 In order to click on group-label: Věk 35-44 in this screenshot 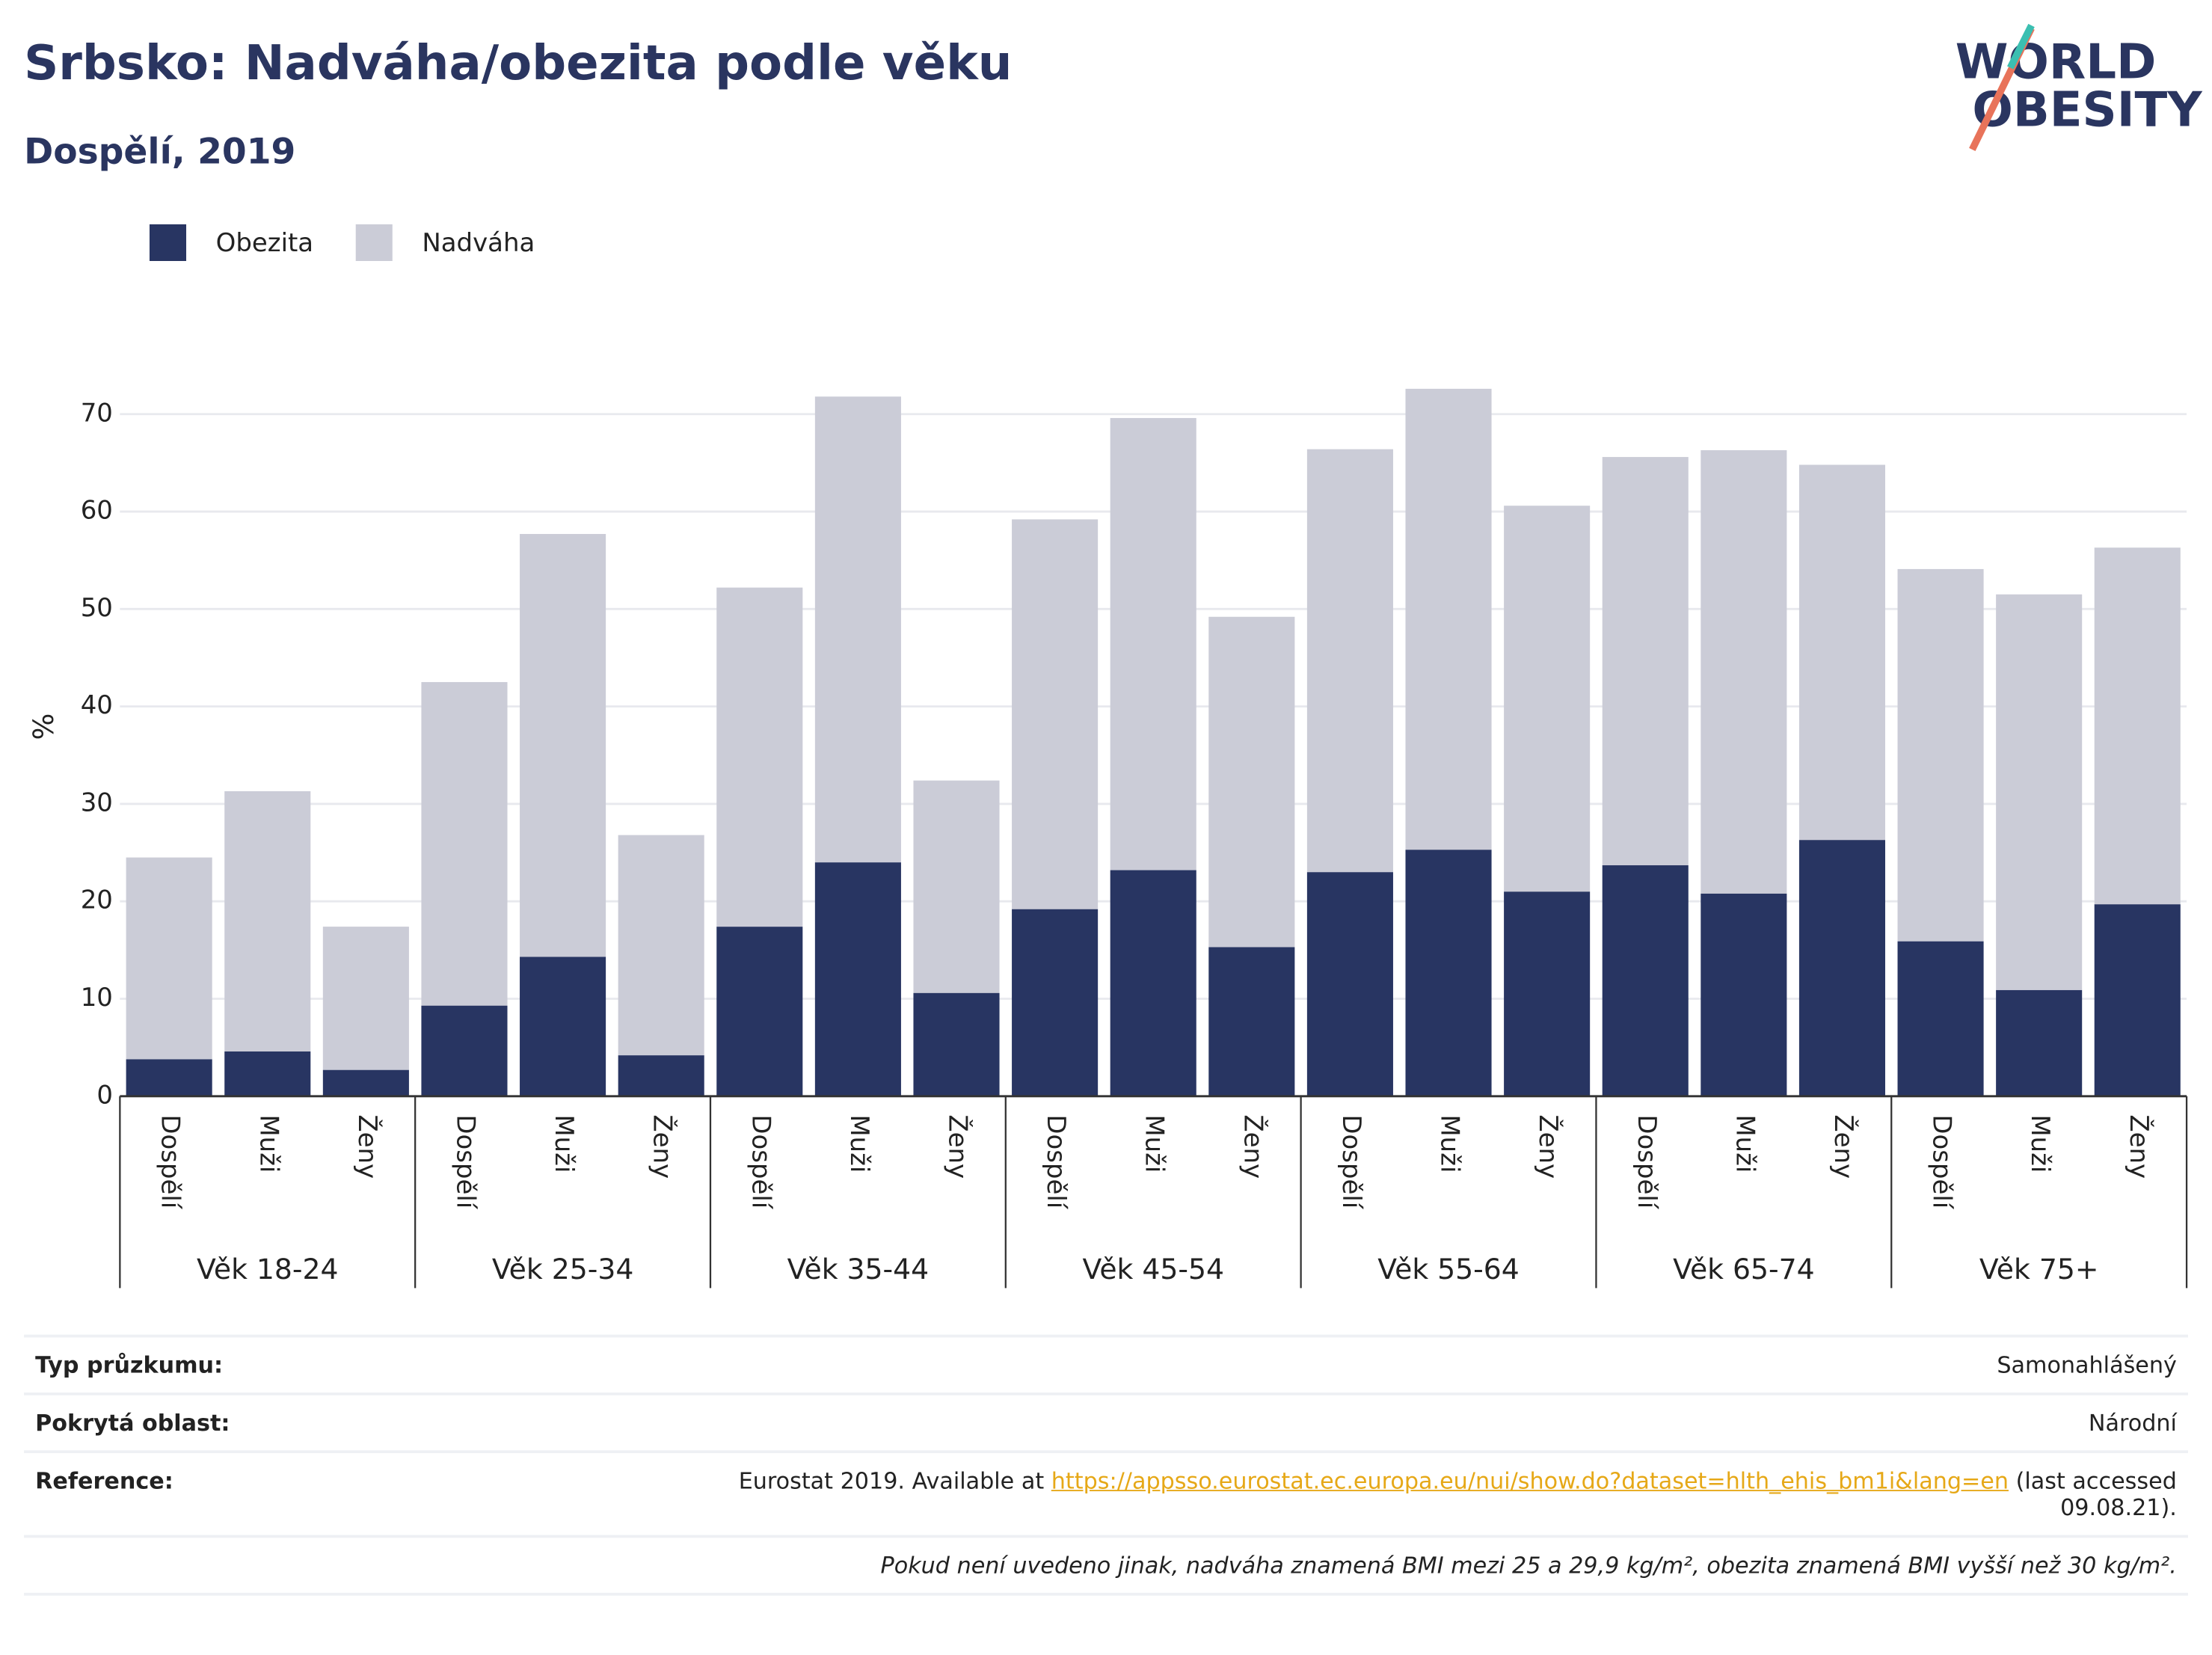, I will do `click(858, 1269)`.